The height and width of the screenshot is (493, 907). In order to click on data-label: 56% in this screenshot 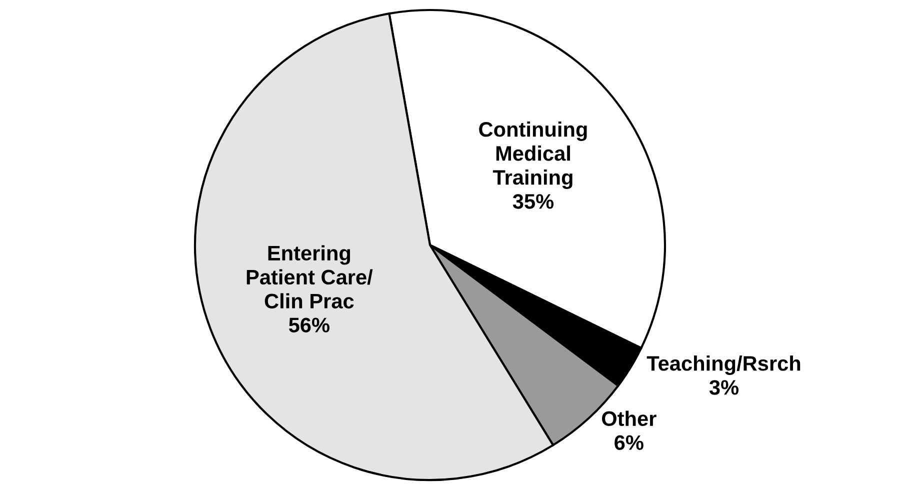, I will do `click(309, 325)`.